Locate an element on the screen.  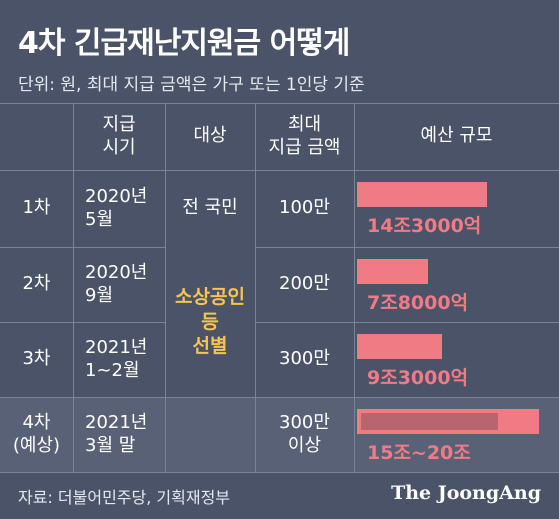
row-label-3: 3차 is located at coordinates (36, 359).